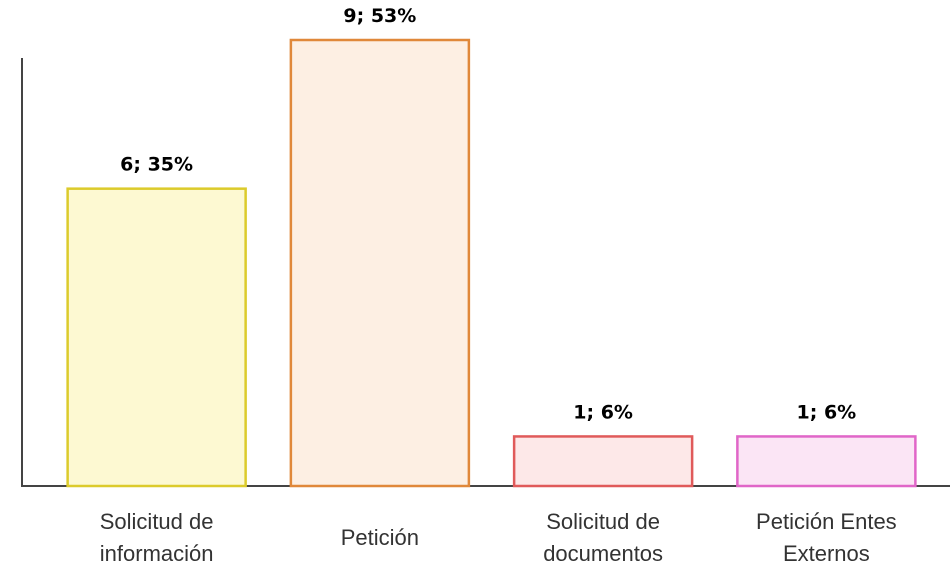  Describe the element at coordinates (379, 16) in the screenshot. I see `data-label: 9; 53%` at that location.